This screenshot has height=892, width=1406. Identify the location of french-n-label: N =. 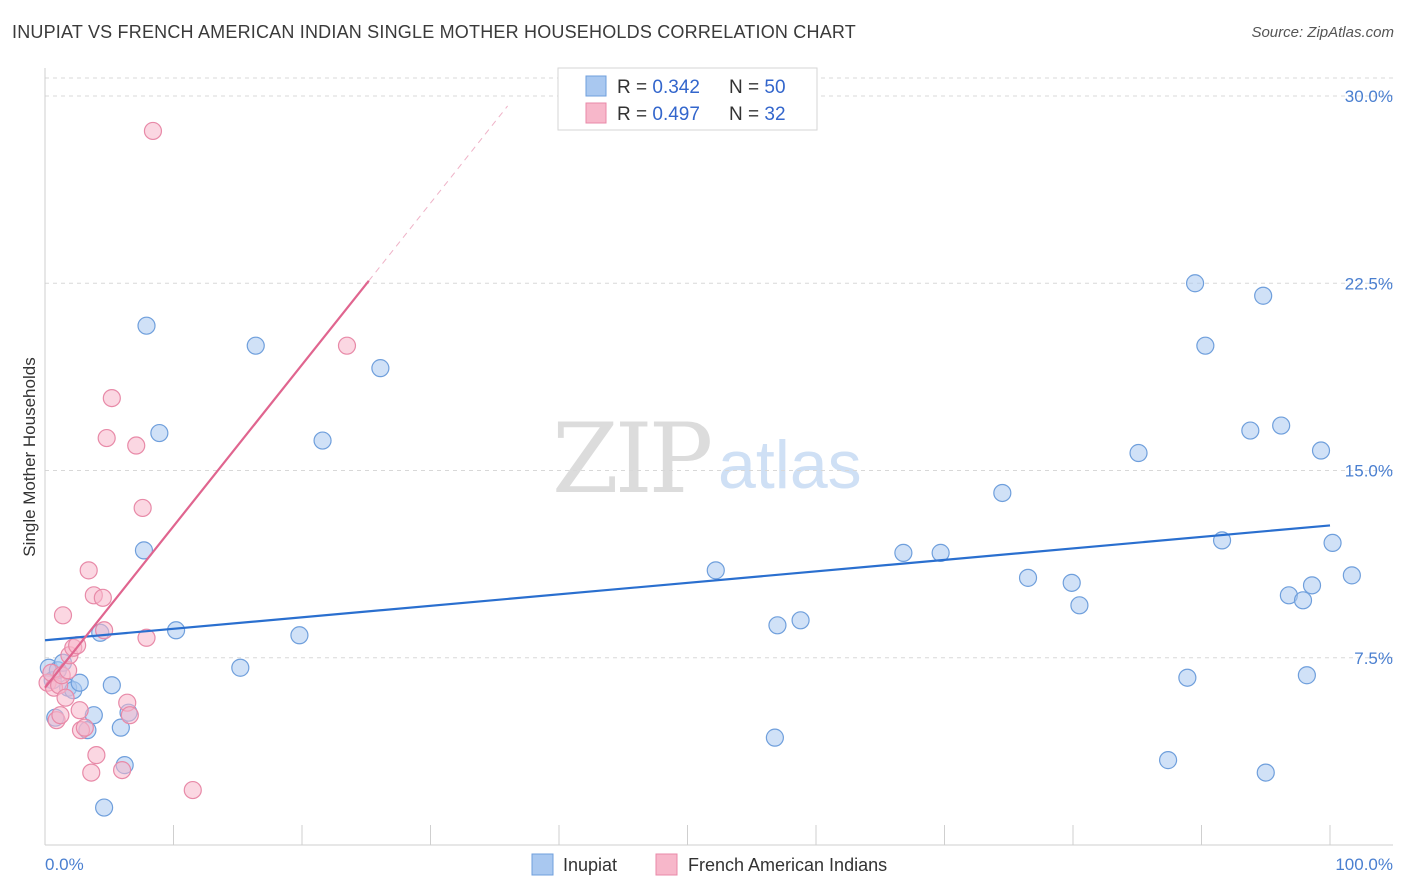
(746, 114).